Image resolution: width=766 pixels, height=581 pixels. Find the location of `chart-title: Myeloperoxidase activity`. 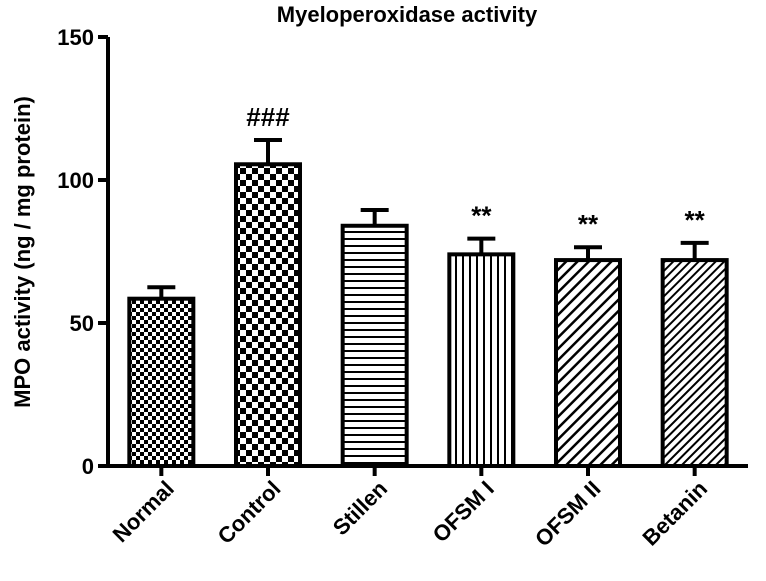

chart-title: Myeloperoxidase activity is located at coordinates (407, 14).